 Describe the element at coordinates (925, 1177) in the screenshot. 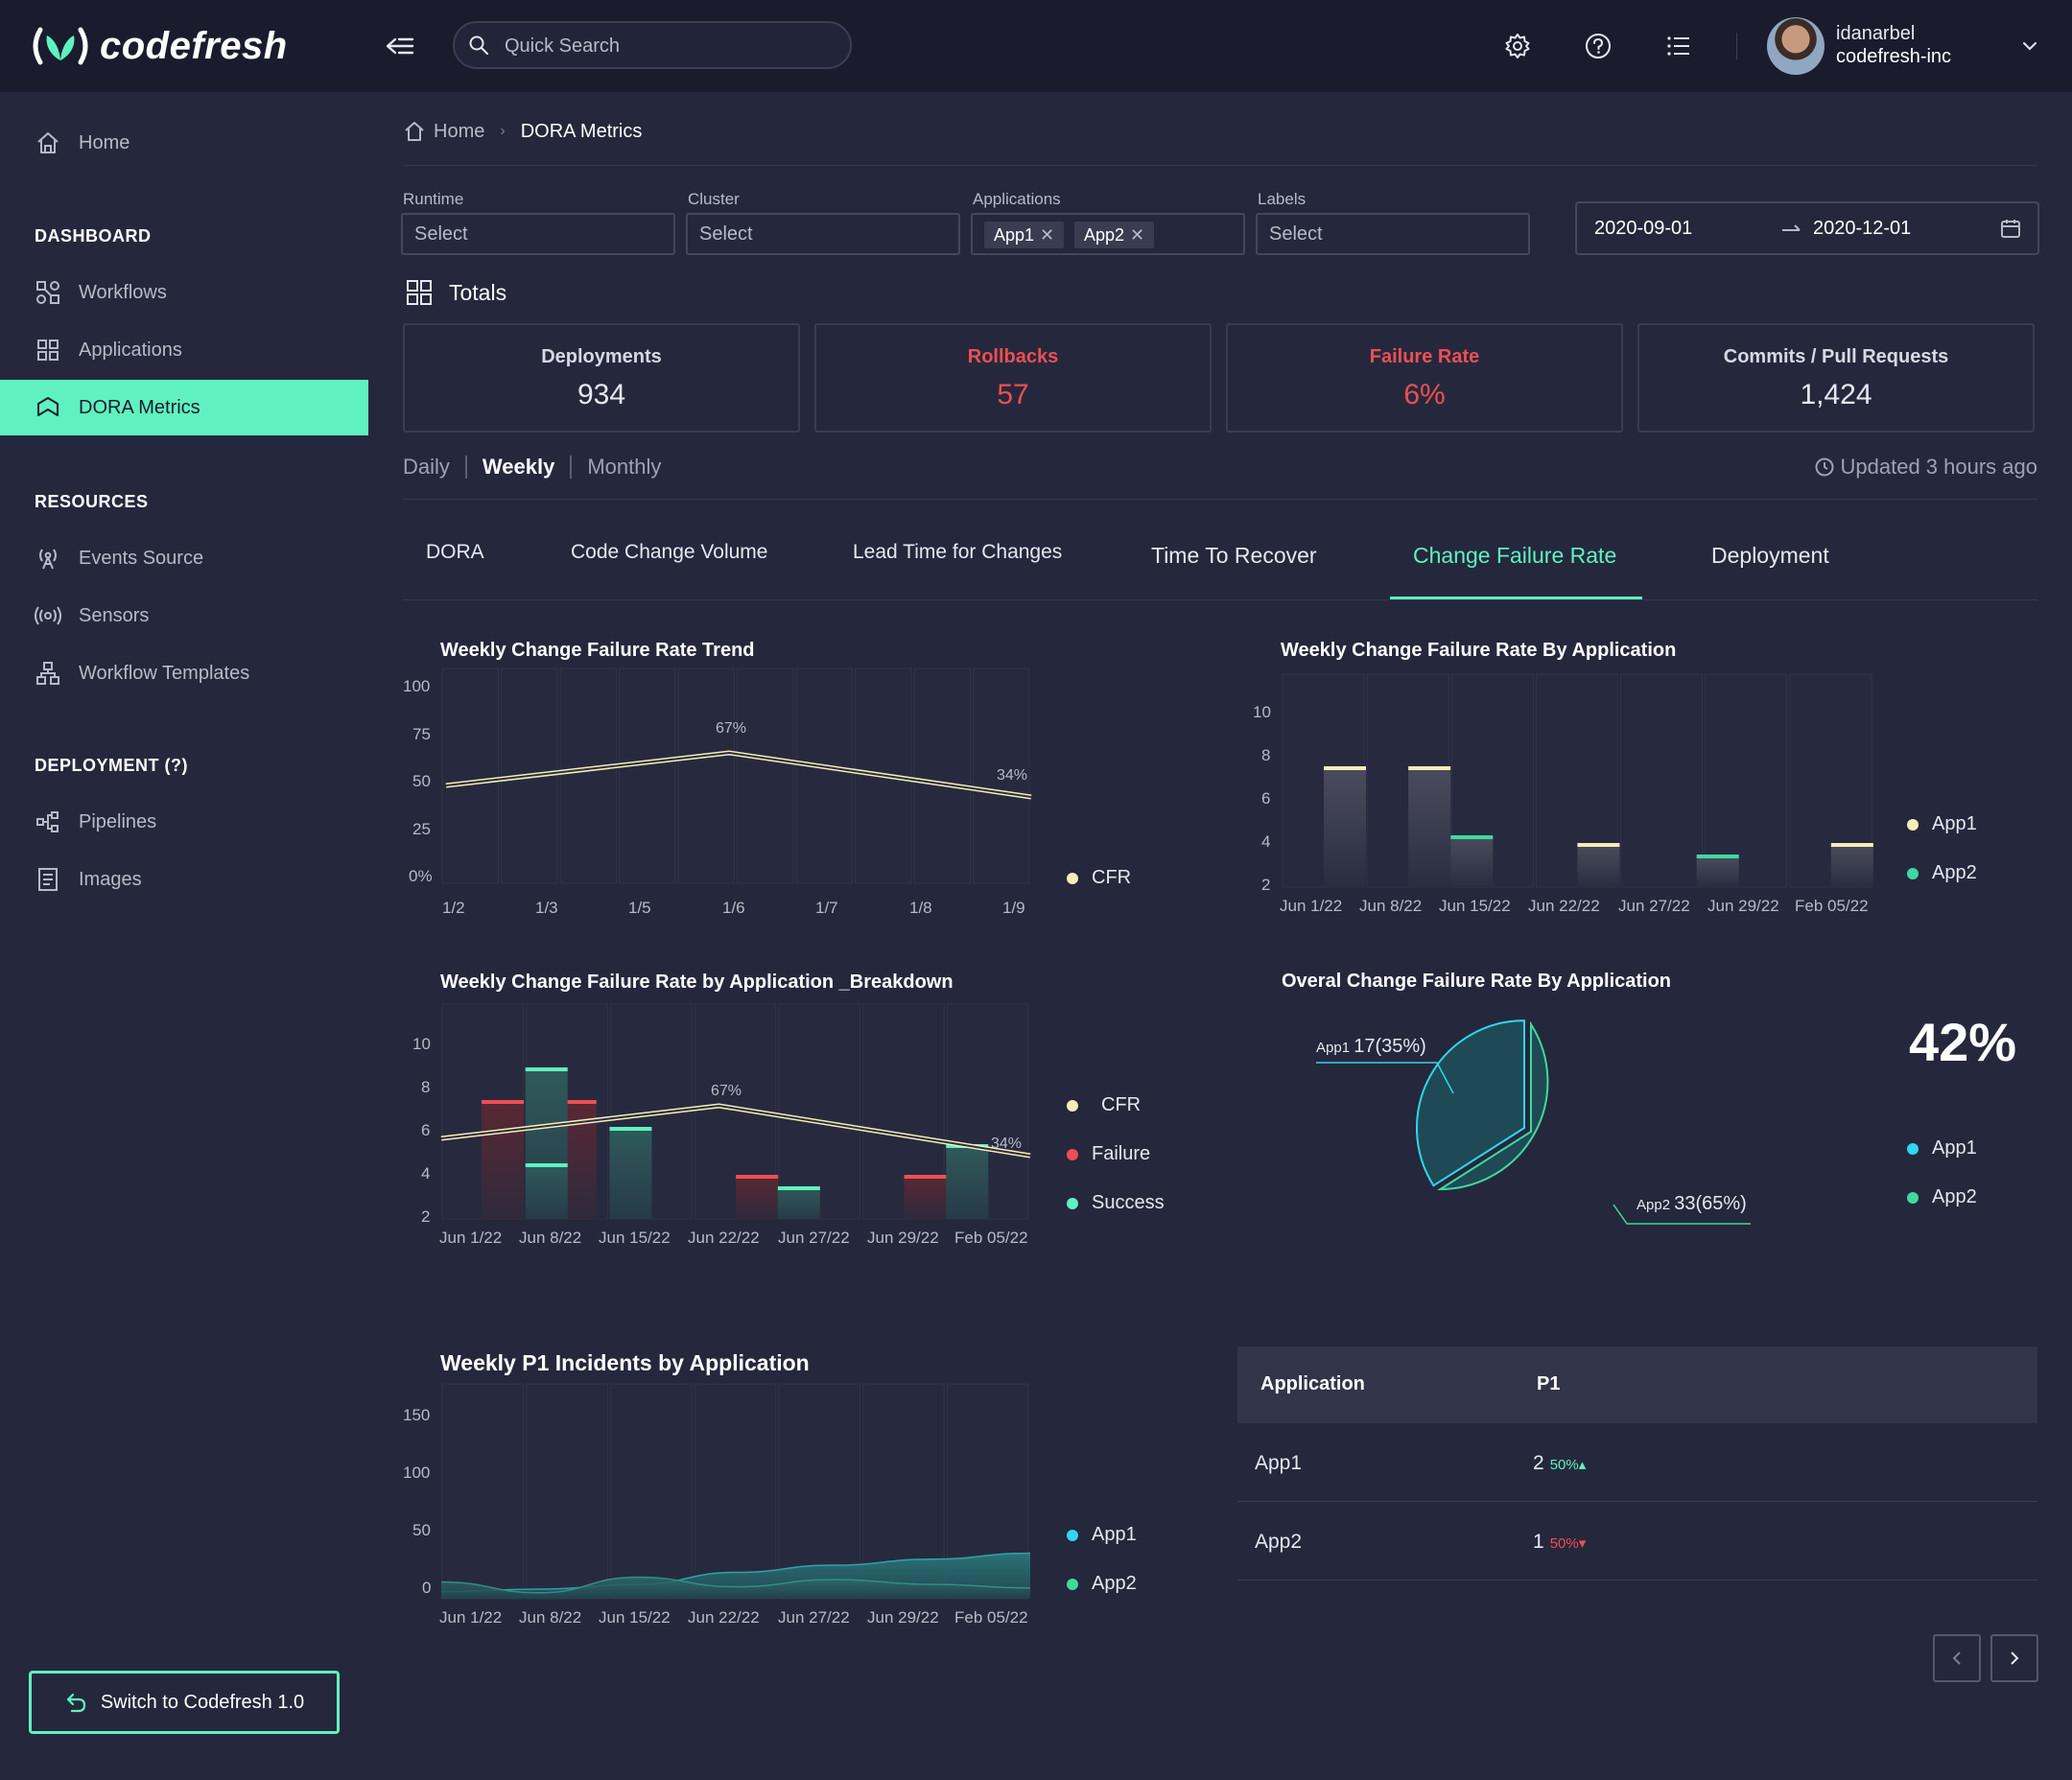

I see `failure-bar-cap` at that location.